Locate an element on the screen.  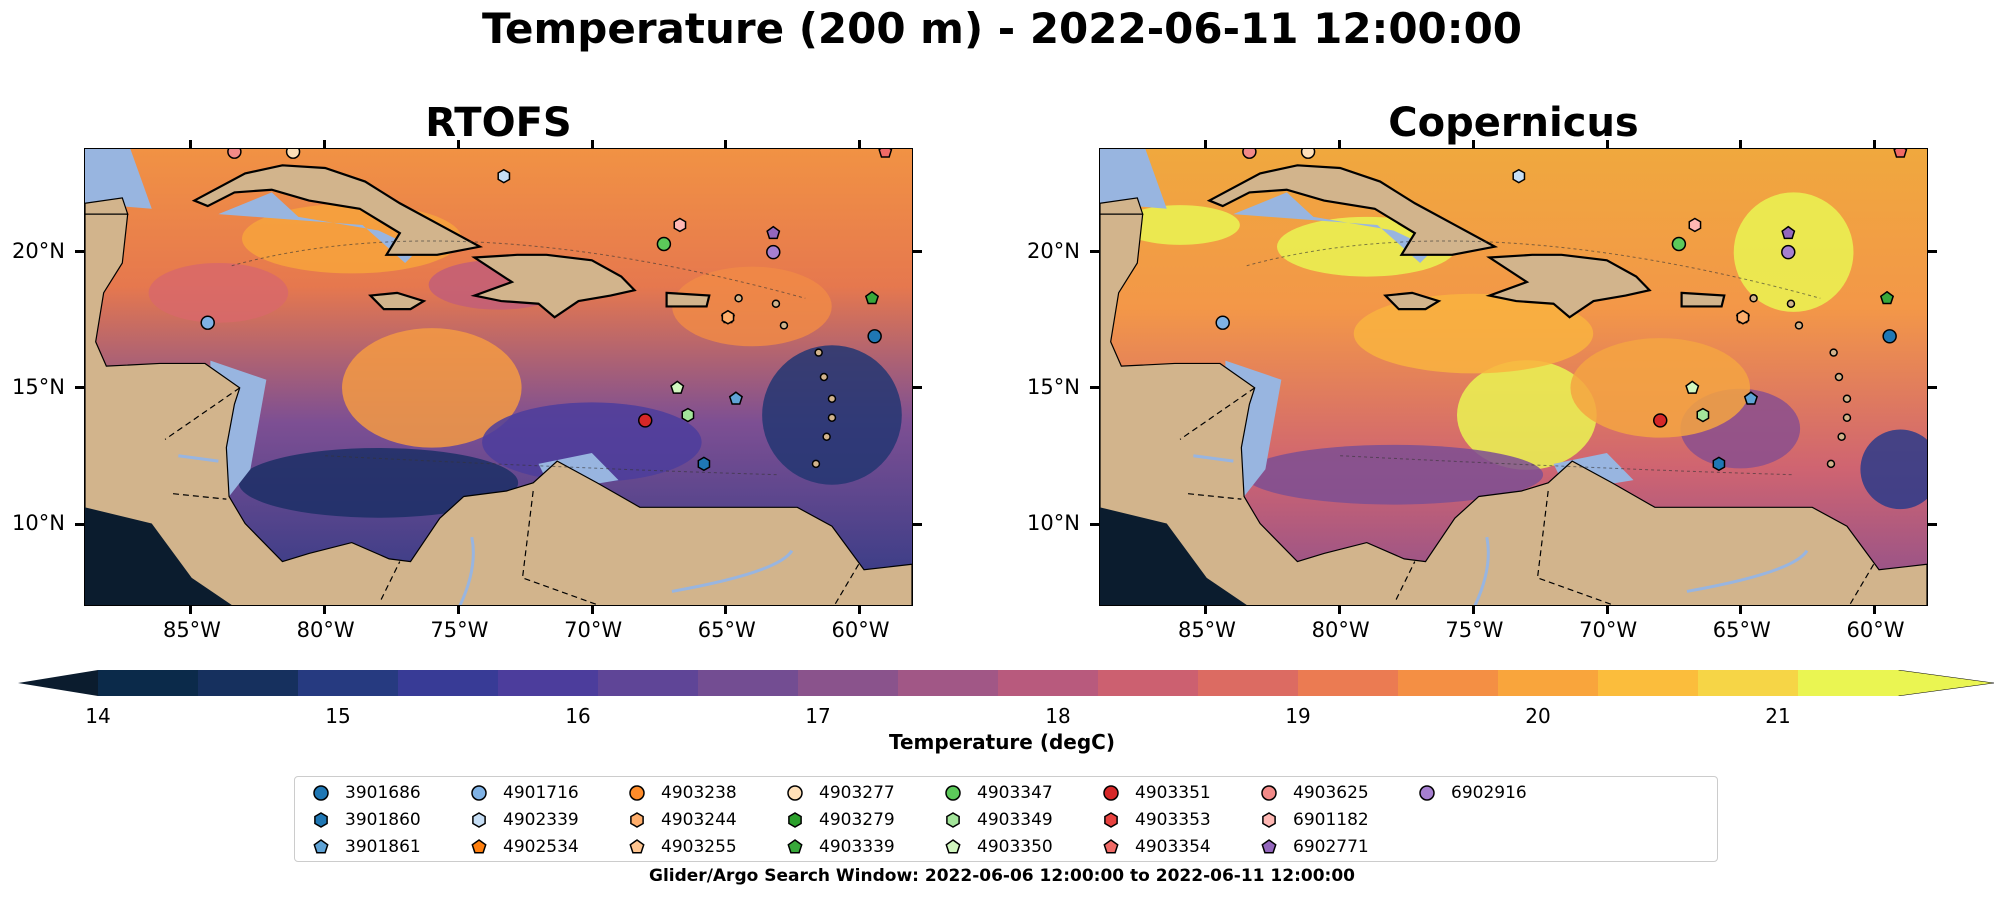
legend-marker-circle-icon is located at coordinates (795, 793).